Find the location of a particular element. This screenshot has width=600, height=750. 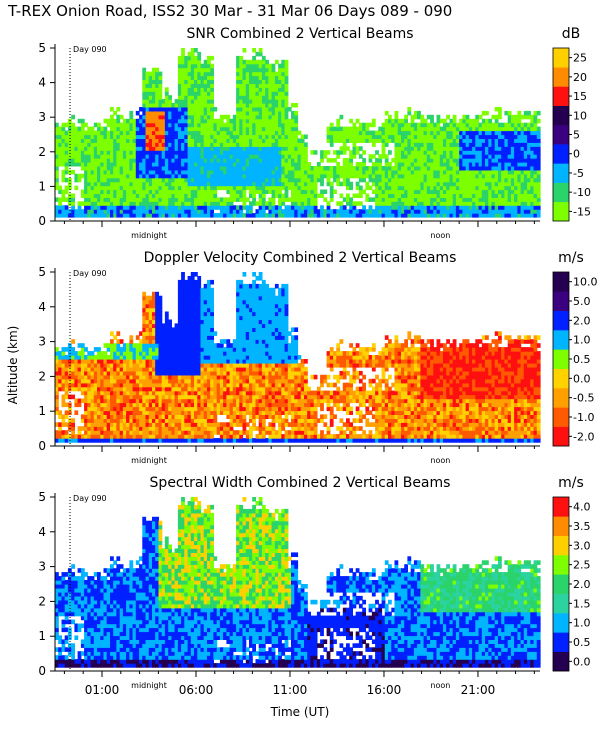

colorbar-unit: dB is located at coordinates (571, 34).